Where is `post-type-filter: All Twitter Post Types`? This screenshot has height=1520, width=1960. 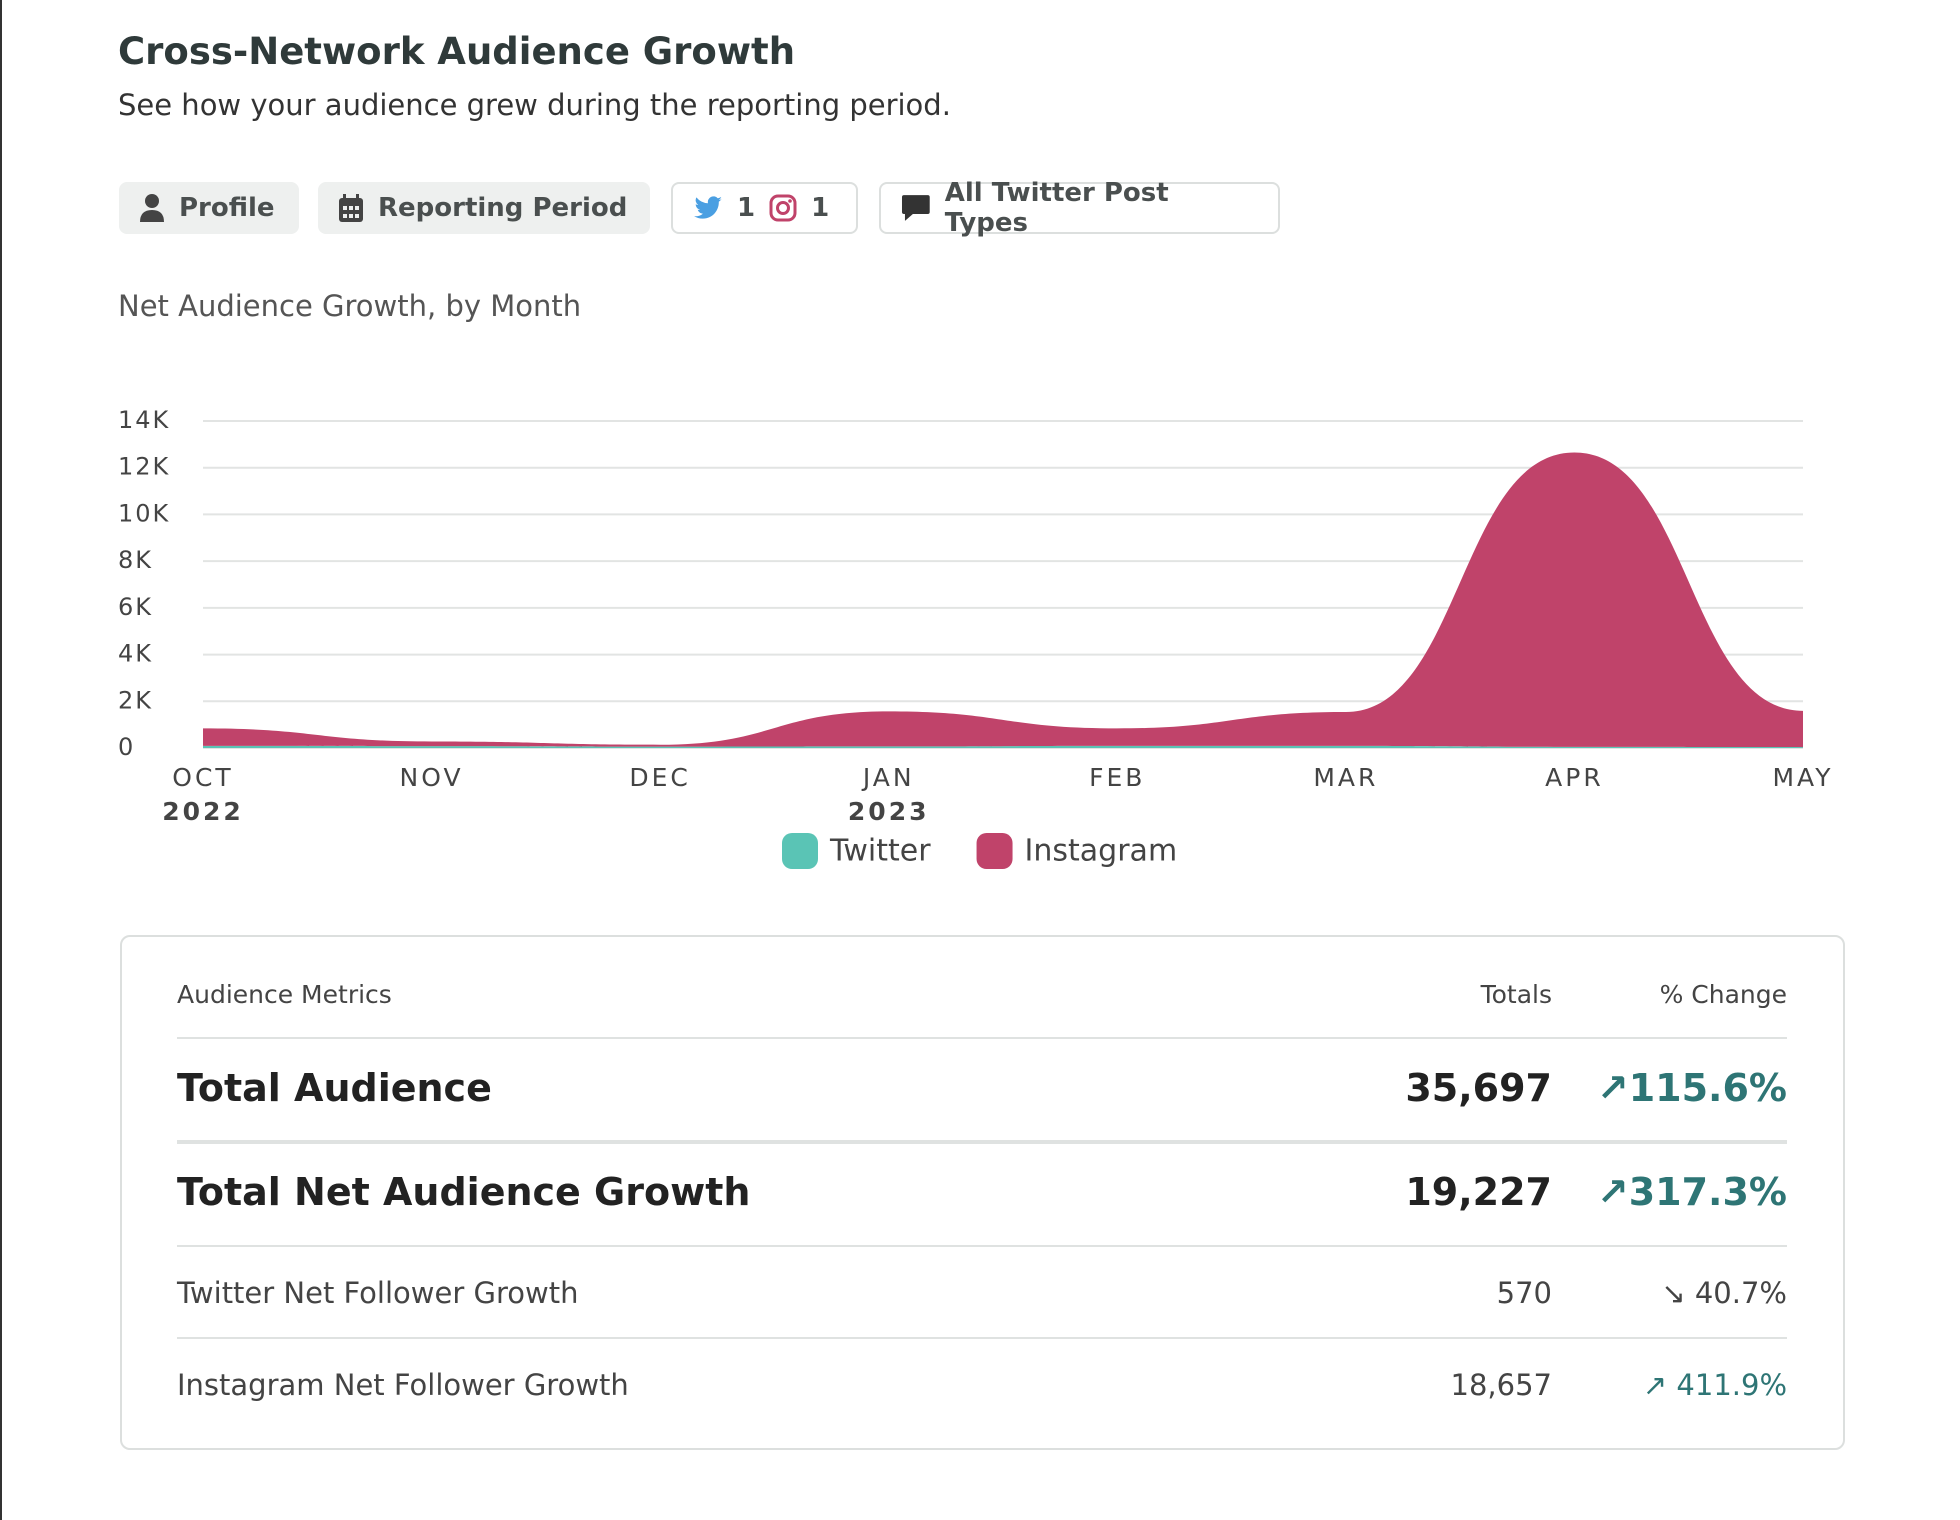 post-type-filter: All Twitter Post Types is located at coordinates (1079, 208).